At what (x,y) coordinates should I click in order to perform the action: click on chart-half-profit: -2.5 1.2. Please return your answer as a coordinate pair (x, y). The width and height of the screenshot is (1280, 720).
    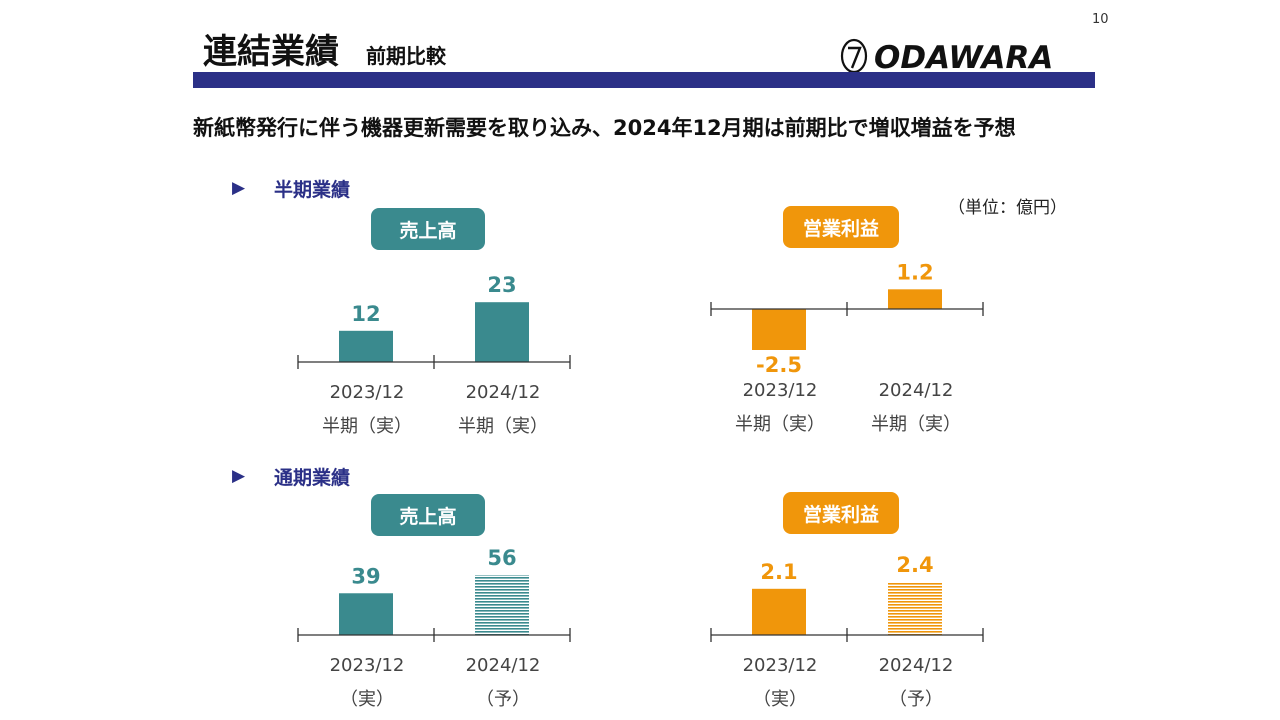
    Looking at the image, I should click on (847, 318).